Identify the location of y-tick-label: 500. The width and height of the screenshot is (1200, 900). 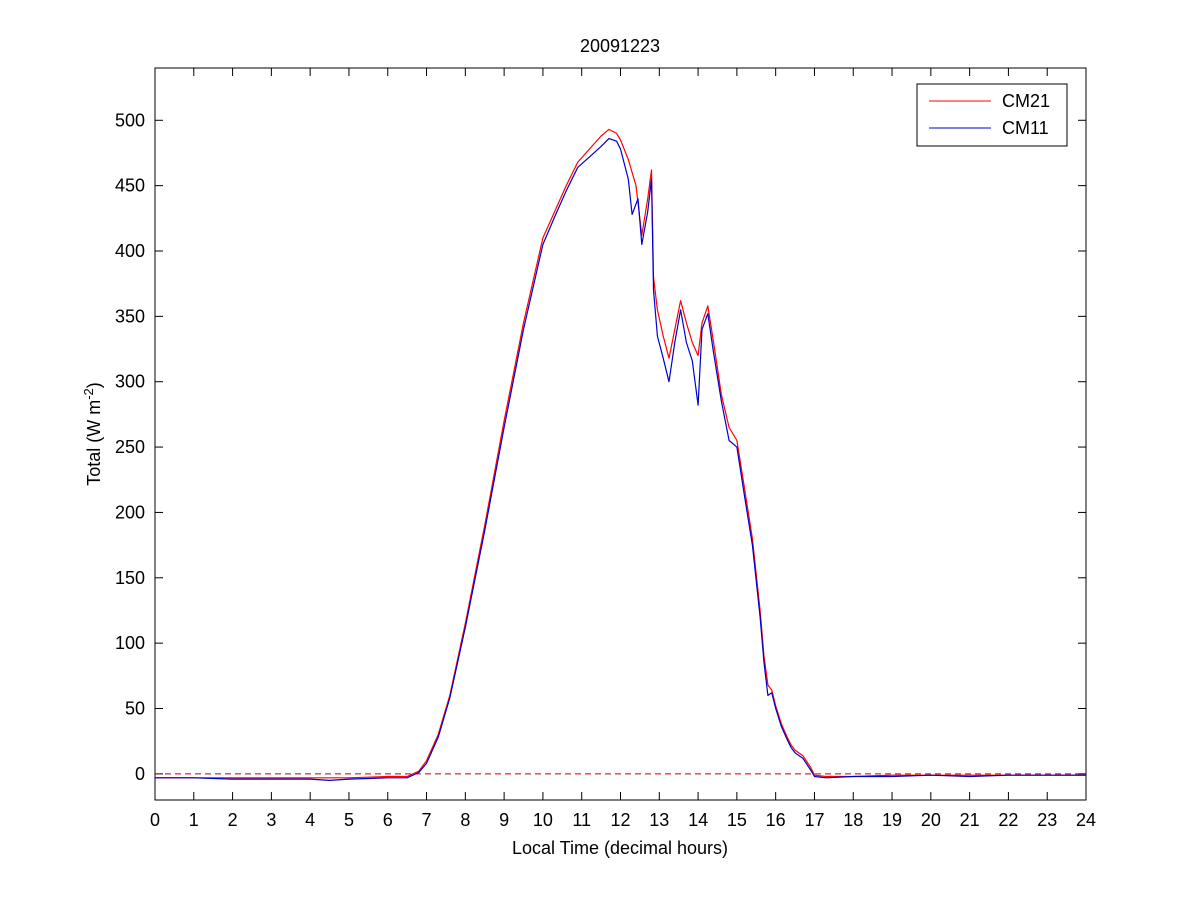
(130, 120).